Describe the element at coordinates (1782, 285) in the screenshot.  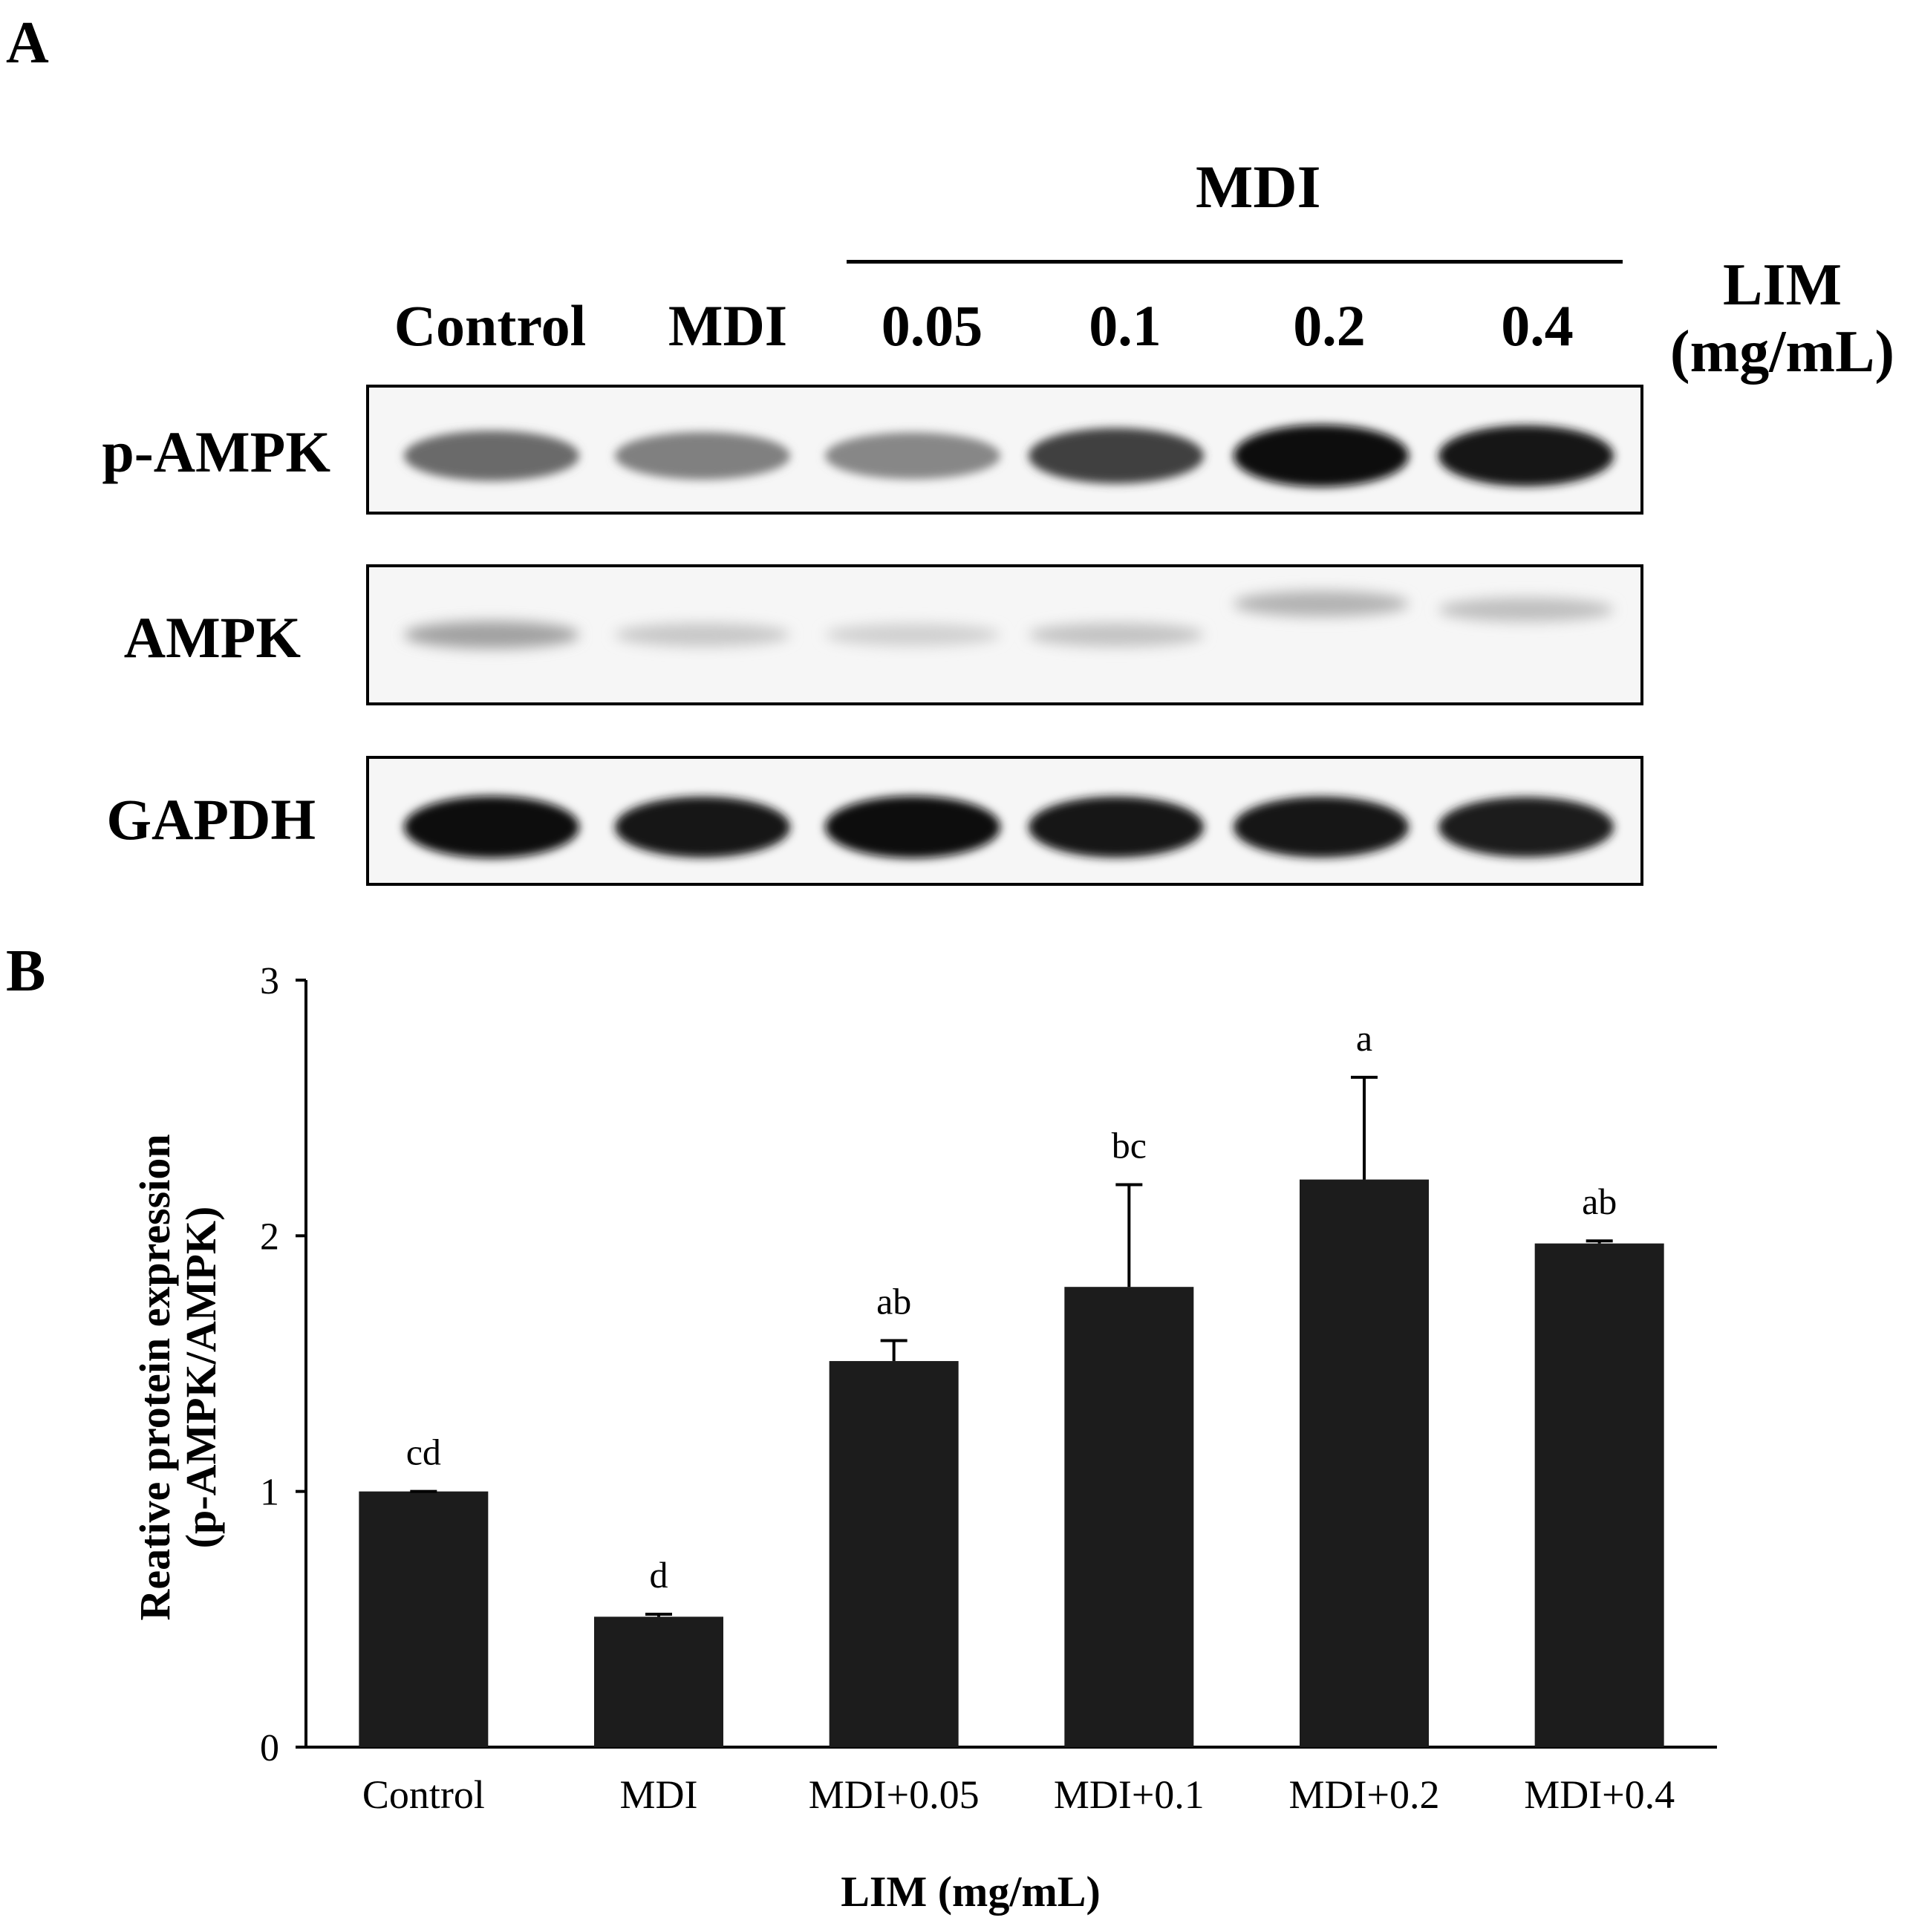
I see `dose-unit-line1: LIM` at that location.